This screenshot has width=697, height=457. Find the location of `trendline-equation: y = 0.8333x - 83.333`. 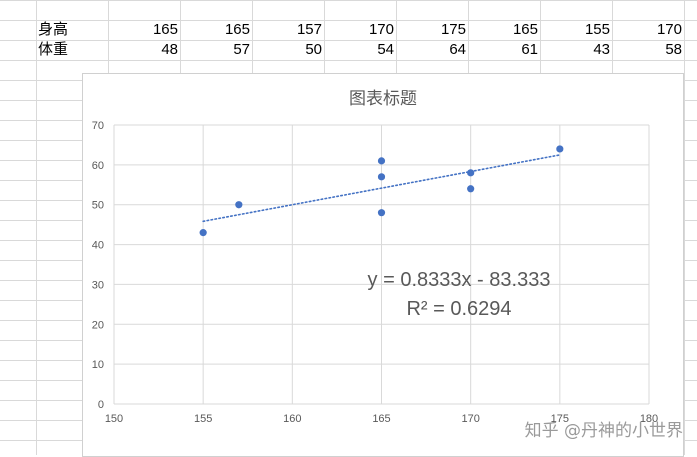

trendline-equation: y = 0.8333x - 83.333 is located at coordinates (459, 280).